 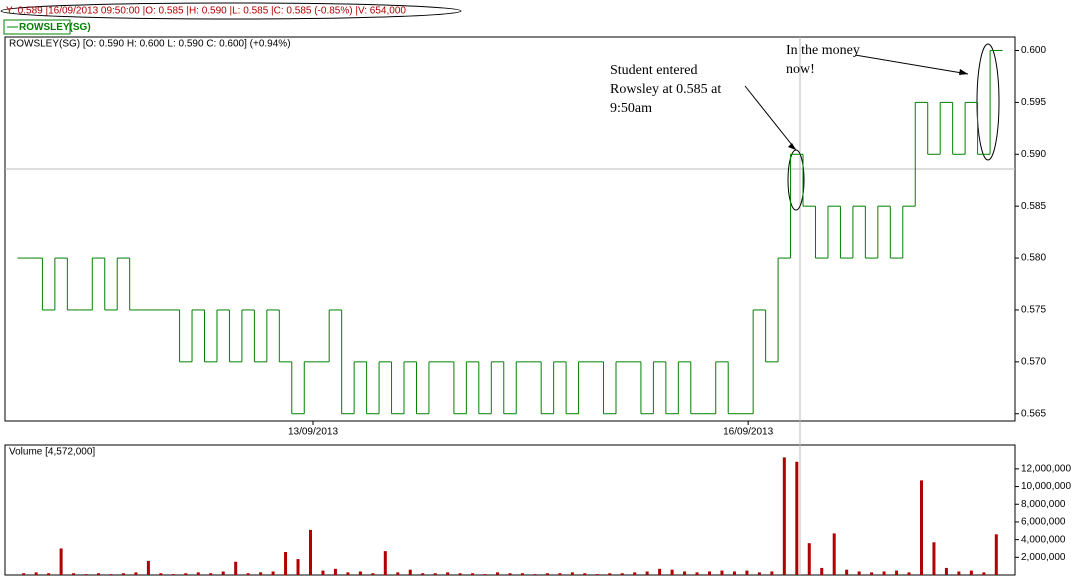 I want to click on y-tick-label: 2,000,000, so click(x=1043, y=557).